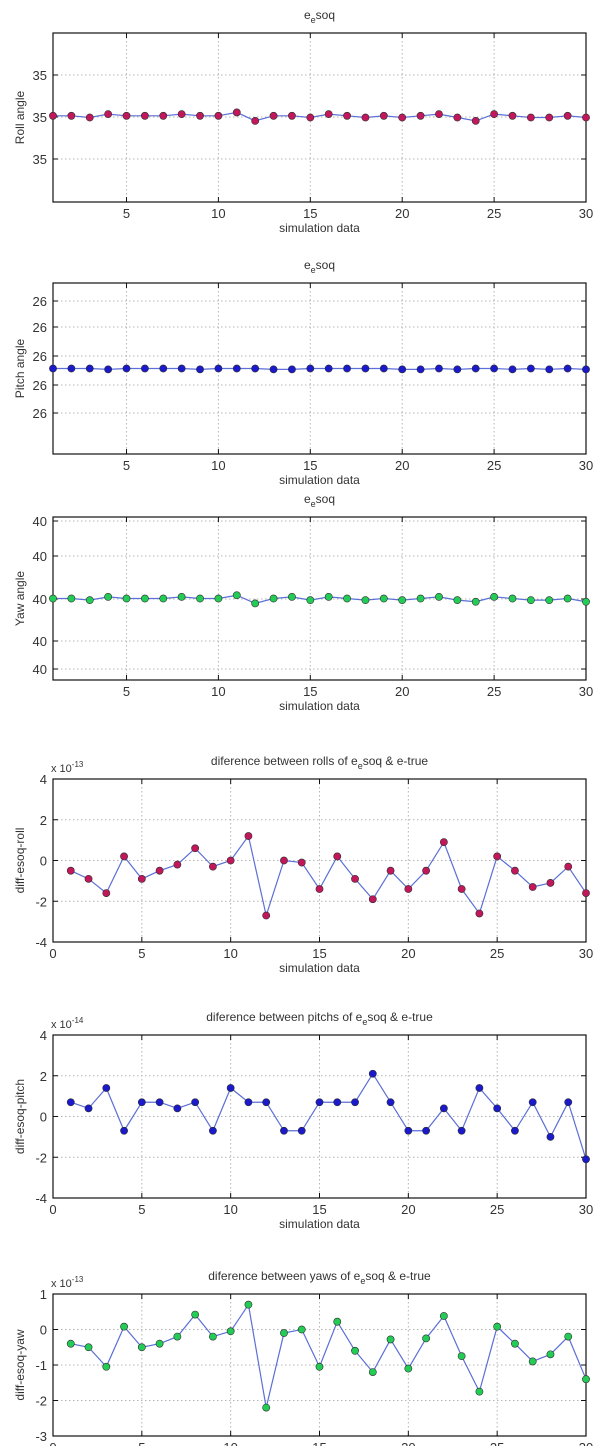  Describe the element at coordinates (41, 942) in the screenshot. I see `y-tick-label: -4` at that location.